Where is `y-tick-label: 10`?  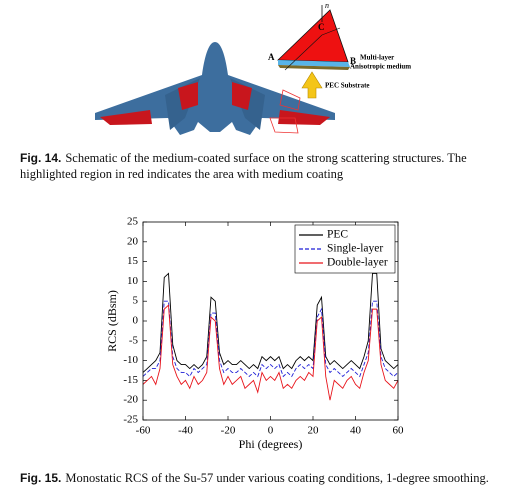
y-tick-label: 10 is located at coordinates (133, 281).